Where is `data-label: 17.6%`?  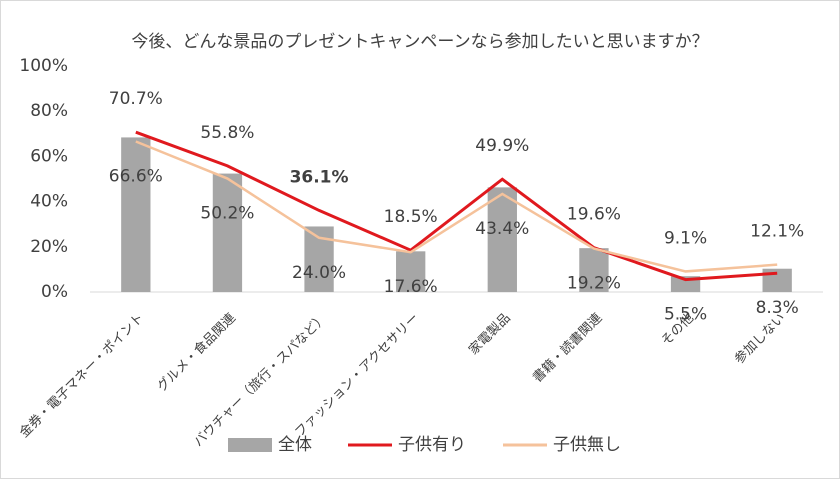
data-label: 17.6% is located at coordinates (411, 287).